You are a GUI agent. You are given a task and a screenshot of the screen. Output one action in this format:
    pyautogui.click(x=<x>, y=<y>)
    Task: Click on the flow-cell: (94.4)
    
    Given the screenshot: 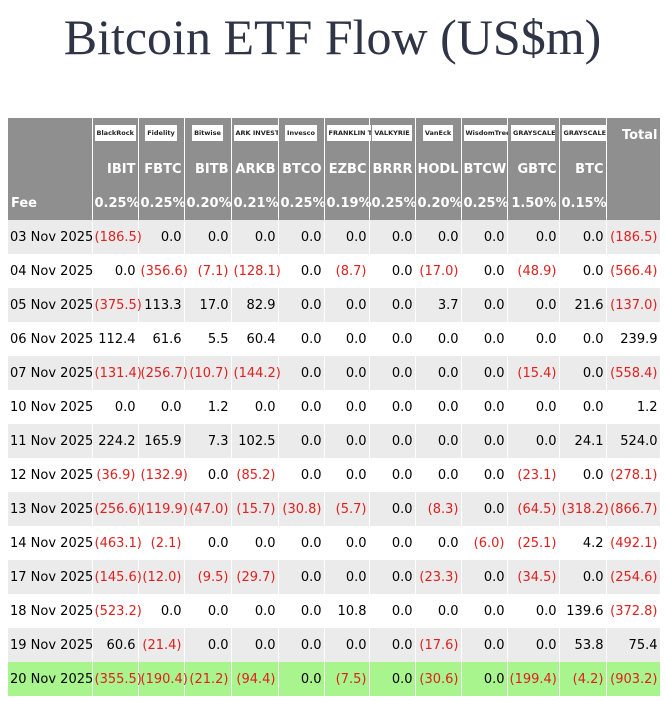 What is the action you would take?
    pyautogui.click(x=255, y=679)
    